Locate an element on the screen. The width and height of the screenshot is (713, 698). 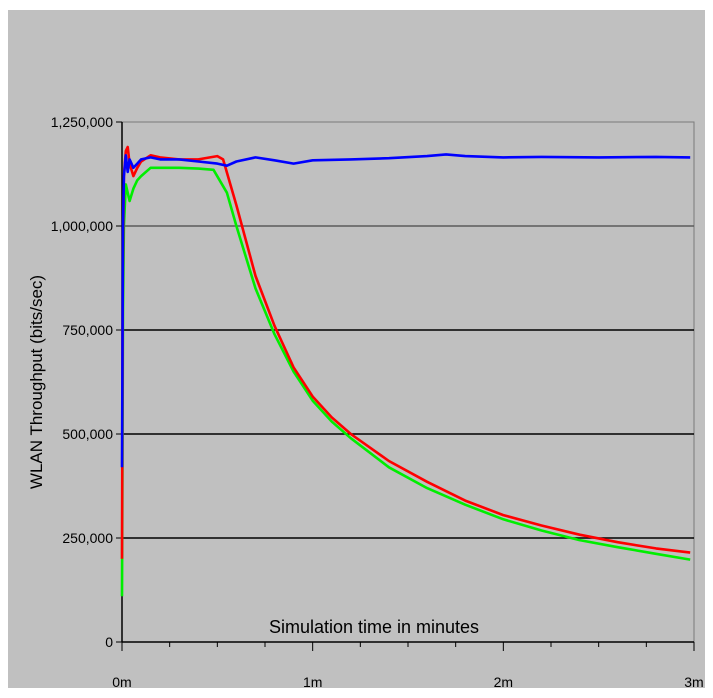
y-tick-label: 1,250,000 is located at coordinates (82, 122).